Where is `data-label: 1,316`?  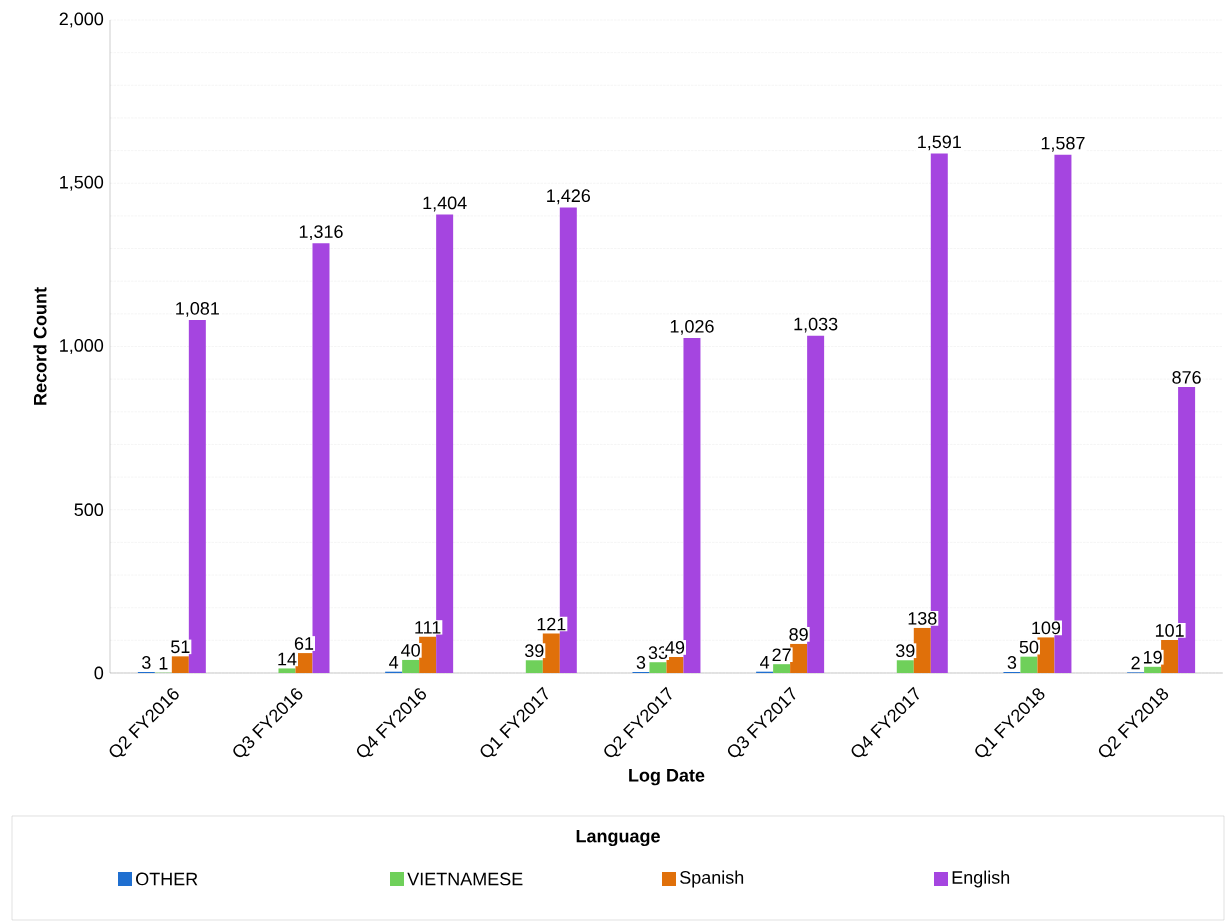
data-label: 1,316 is located at coordinates (321, 233).